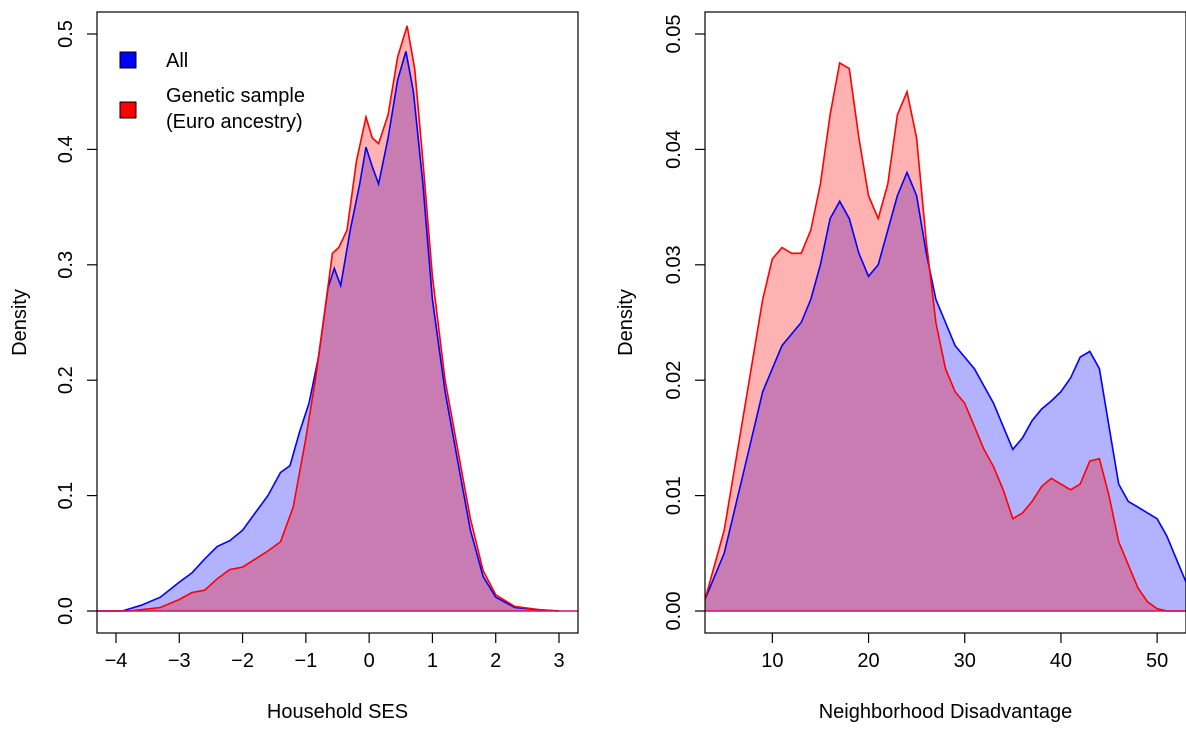 The width and height of the screenshot is (1186, 733). Describe the element at coordinates (1157, 661) in the screenshot. I see `x-tick-label: 50` at that location.